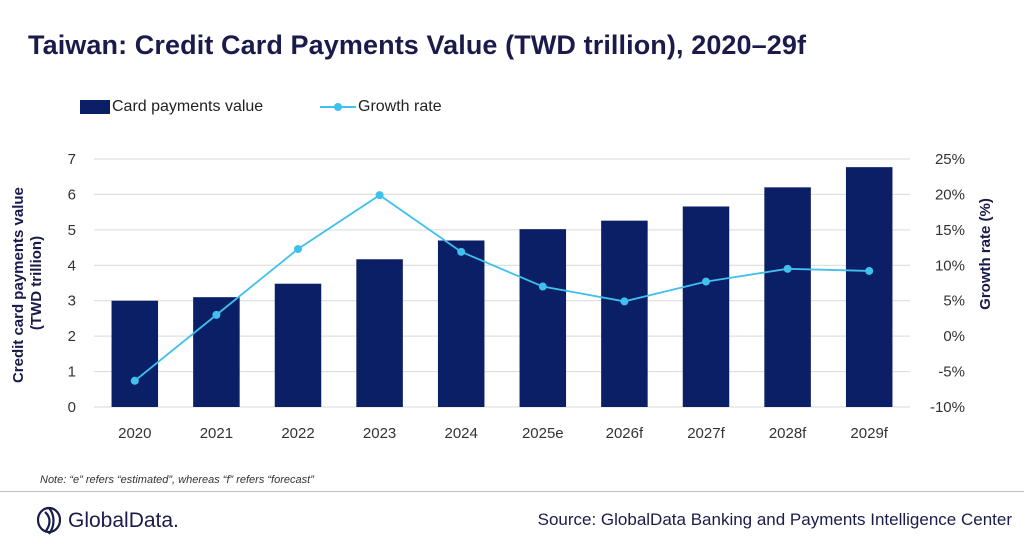  What do you see at coordinates (379, 333) in the screenshot?
I see `bar-2023` at bounding box center [379, 333].